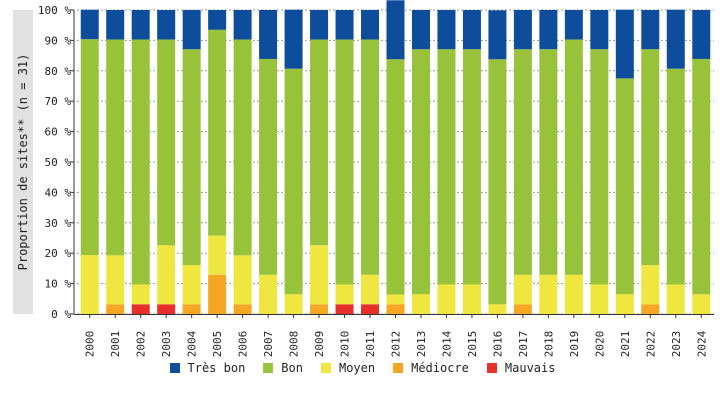 The image size is (725, 400). Describe the element at coordinates (357, 368) in the screenshot. I see `legend-label: Moyen` at that location.